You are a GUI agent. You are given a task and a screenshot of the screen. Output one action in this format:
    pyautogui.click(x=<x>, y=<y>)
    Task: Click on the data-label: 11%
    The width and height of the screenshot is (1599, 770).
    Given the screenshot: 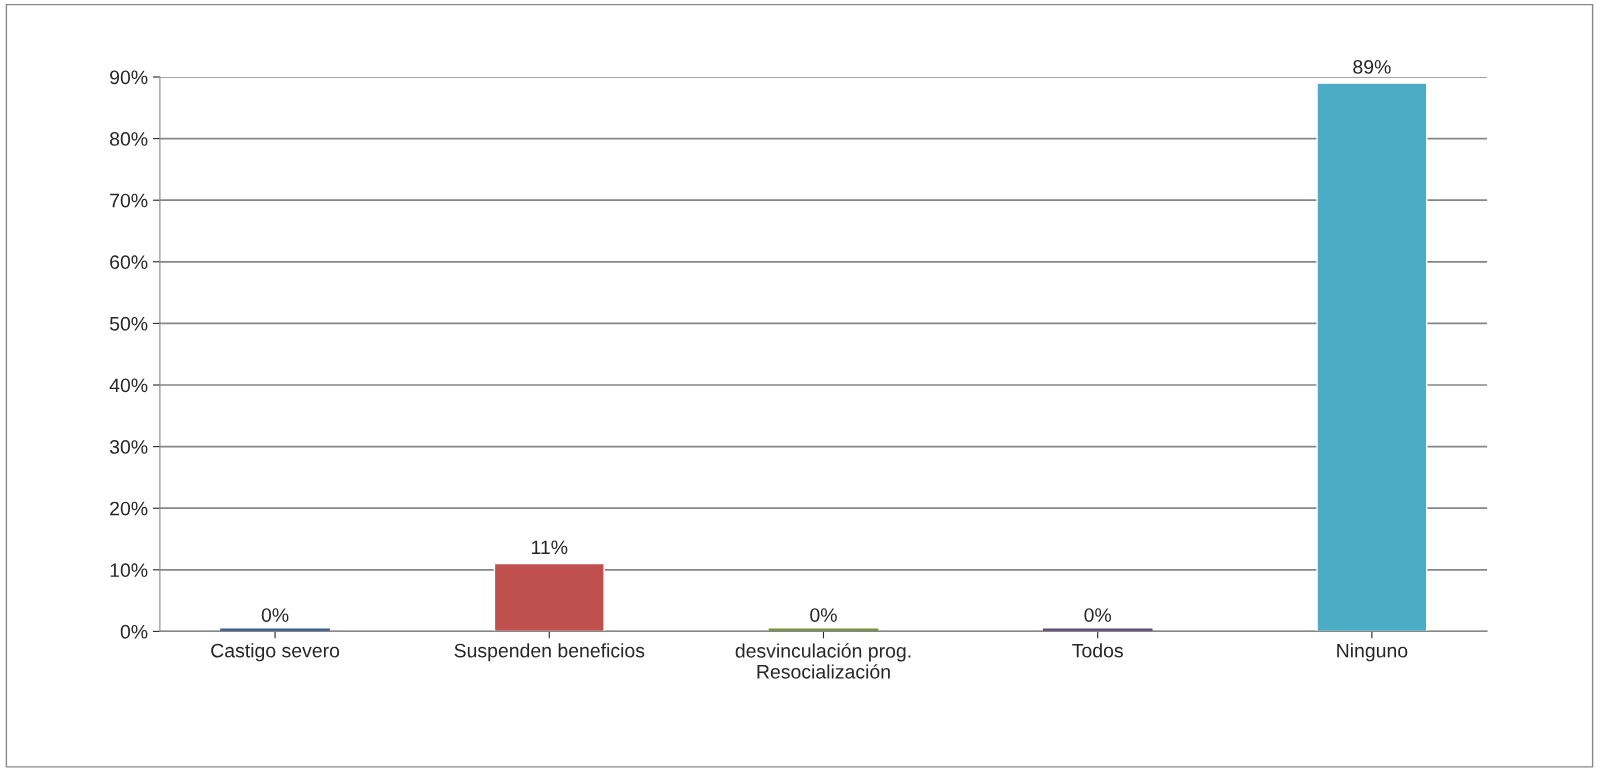 What is the action you would take?
    pyautogui.click(x=550, y=547)
    